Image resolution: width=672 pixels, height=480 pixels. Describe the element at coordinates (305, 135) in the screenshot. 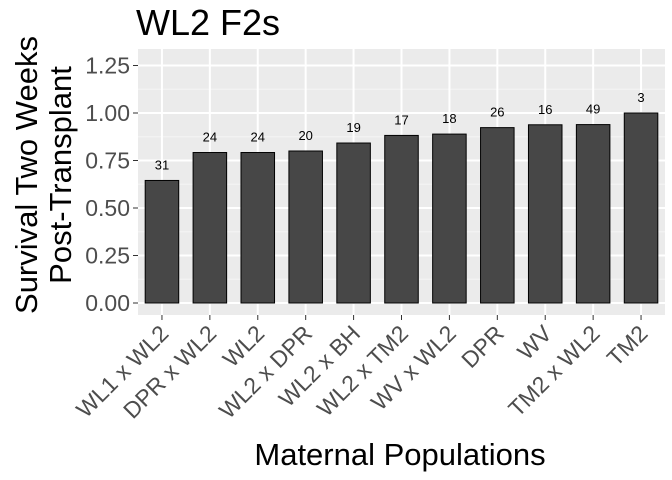

I see `bar-count-label: 20` at that location.